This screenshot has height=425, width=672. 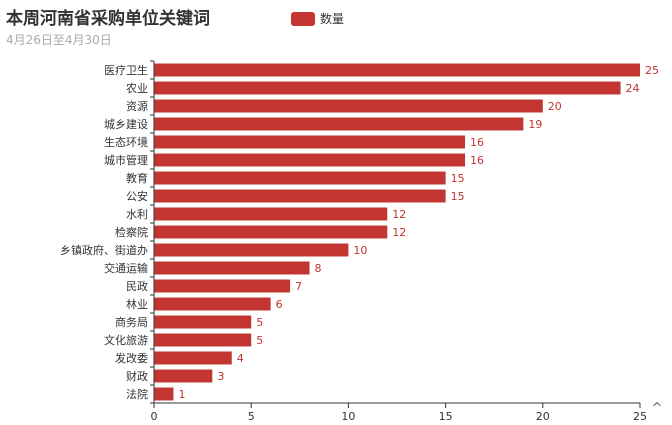 I want to click on y-tick-label-12: 民政, so click(x=137, y=286).